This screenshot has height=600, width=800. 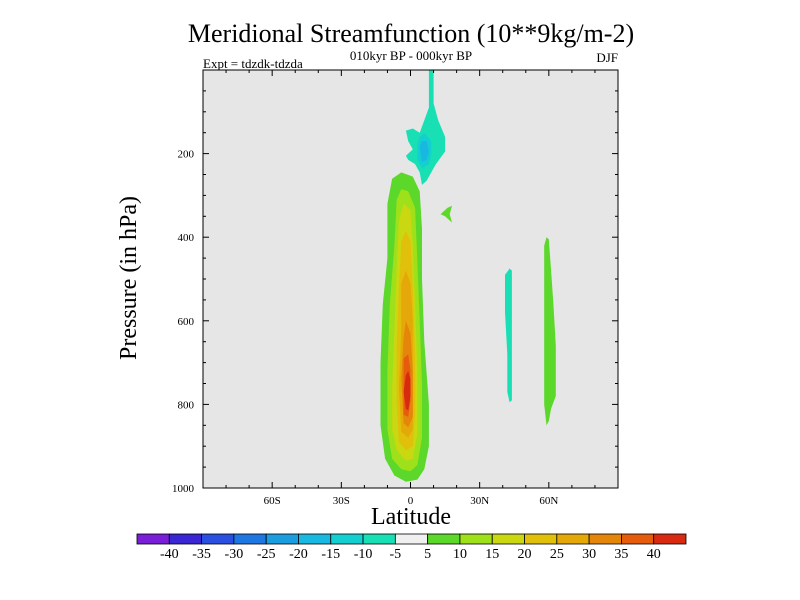 What do you see at coordinates (411, 33) in the screenshot?
I see `chart-title: Meridional Streamfunction (10**9kg/m-2)` at bounding box center [411, 33].